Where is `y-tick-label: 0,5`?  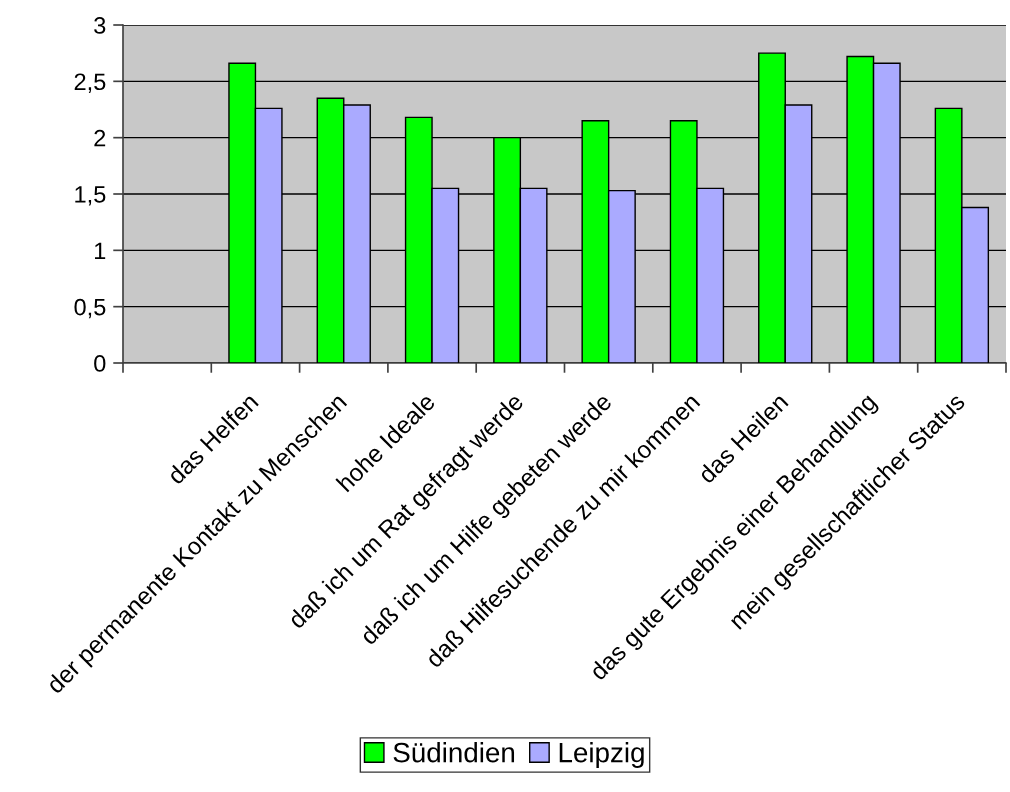 y-tick-label: 0,5 is located at coordinates (90, 308).